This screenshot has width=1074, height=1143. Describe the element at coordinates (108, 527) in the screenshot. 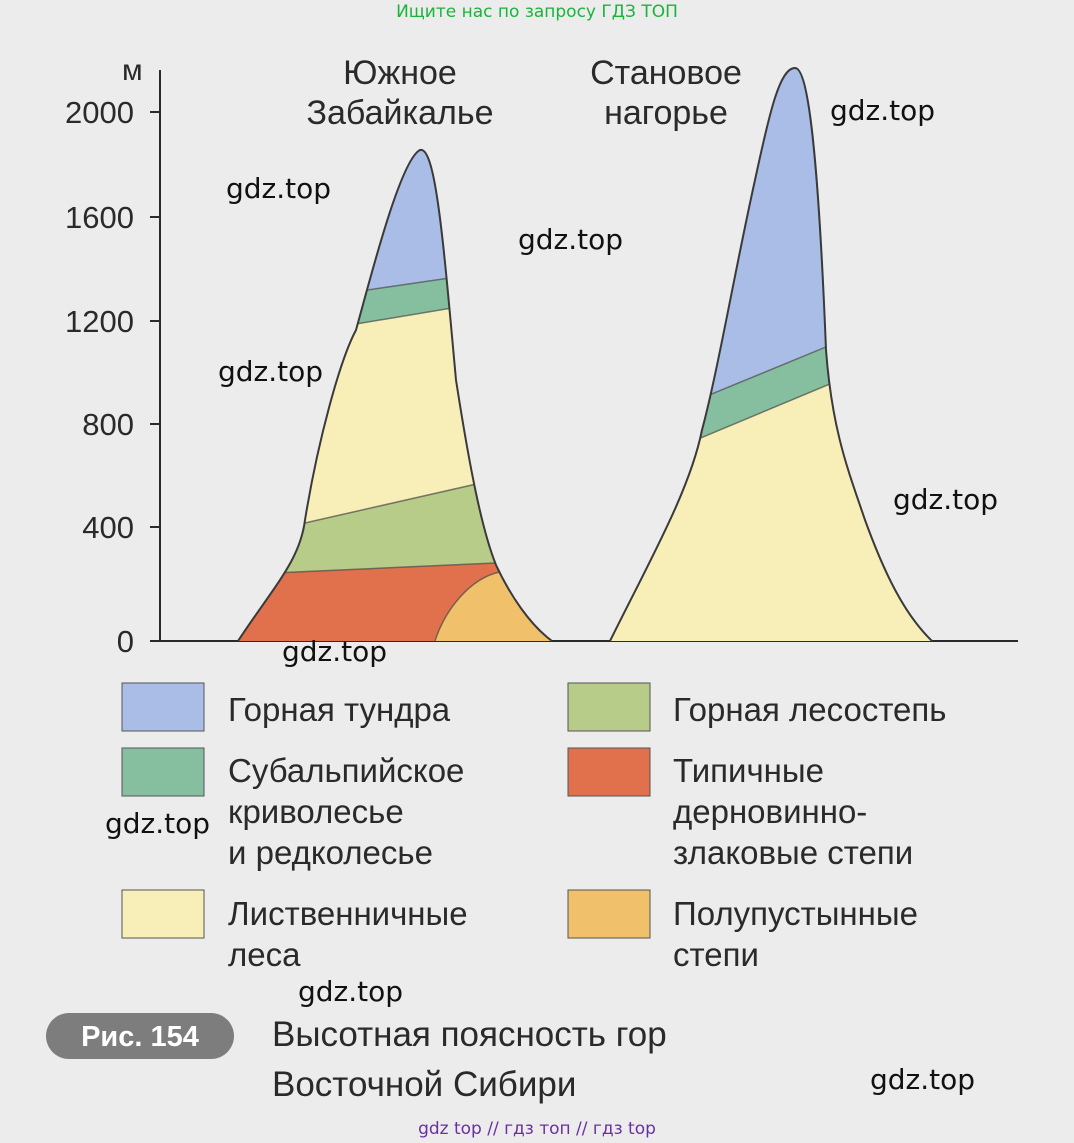

I see `tick-label: 400` at that location.